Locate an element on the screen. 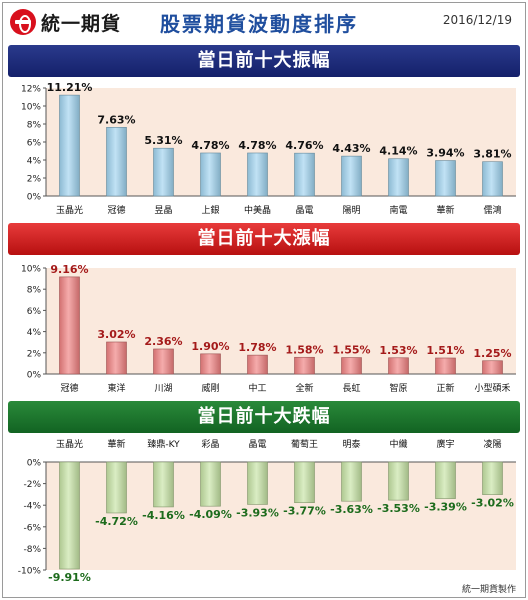 This screenshot has width=528, height=600. data-label: 1.25% is located at coordinates (492, 353).